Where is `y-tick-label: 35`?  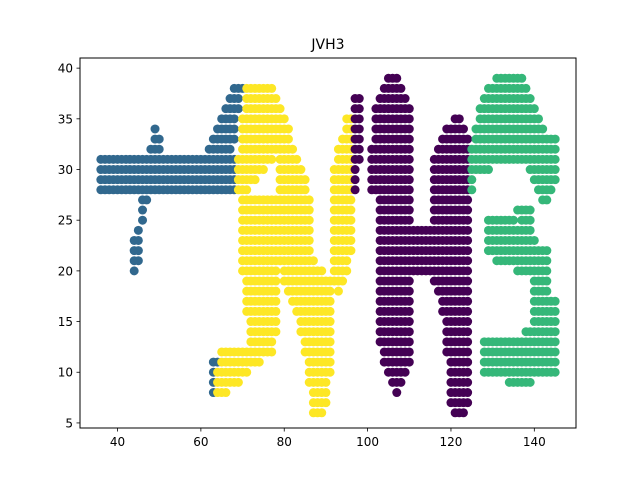 y-tick-label: 35 is located at coordinates (65, 119).